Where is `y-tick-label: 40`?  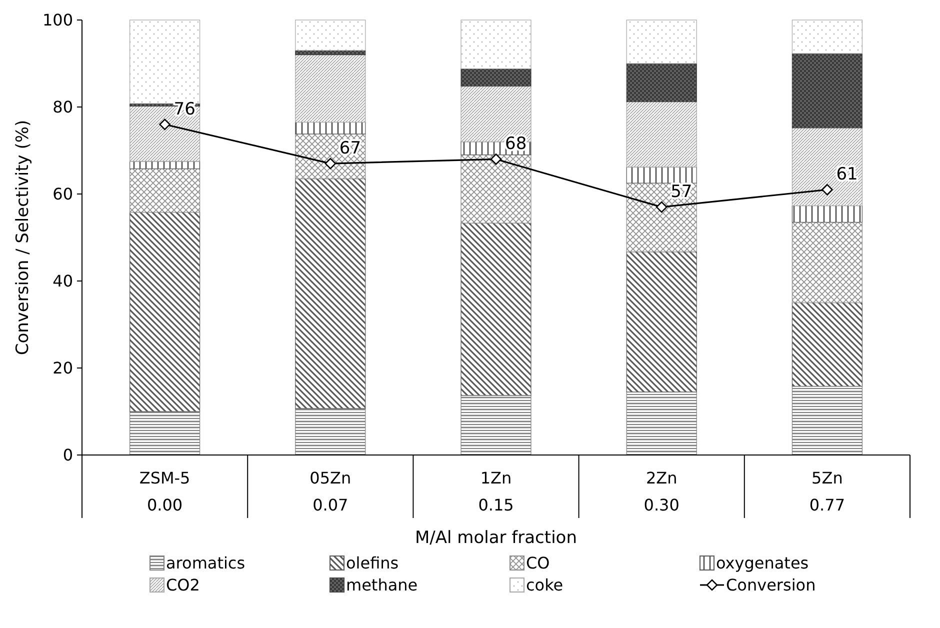 y-tick-label: 40 is located at coordinates (62, 281).